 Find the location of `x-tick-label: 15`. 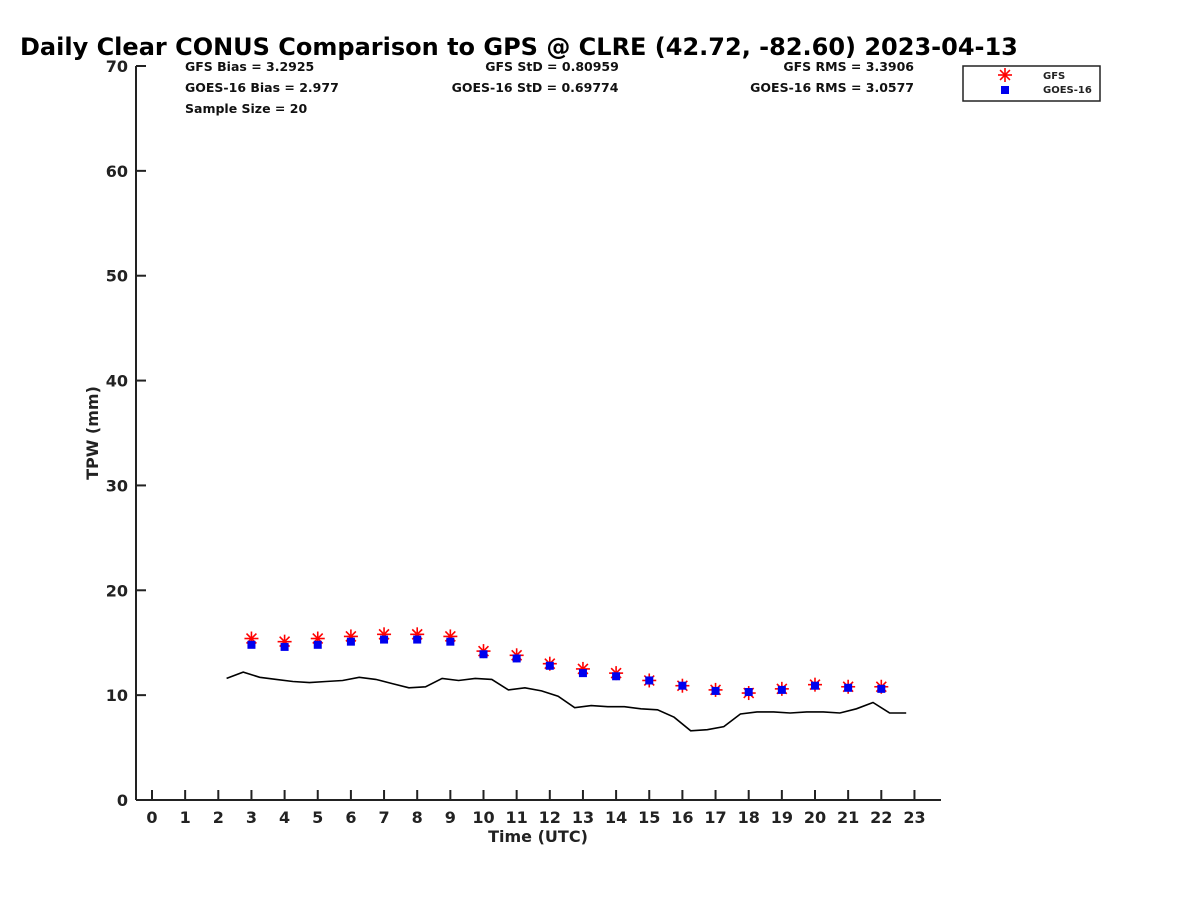

x-tick-label: 15 is located at coordinates (649, 817).